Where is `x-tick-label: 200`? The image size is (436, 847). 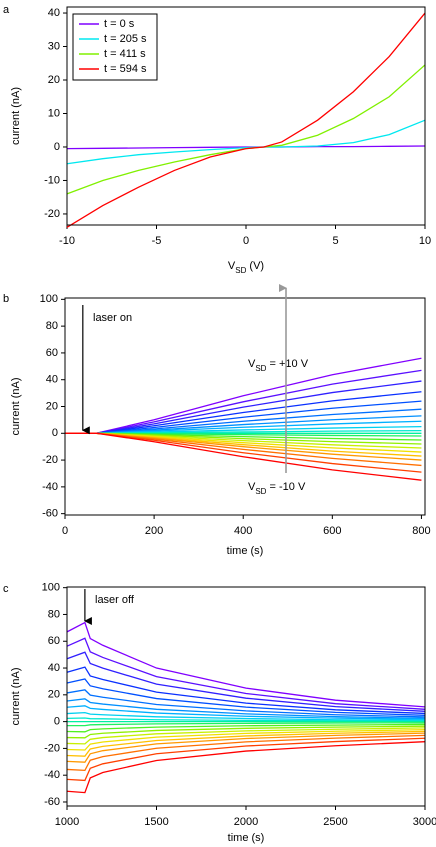 x-tick-label: 200 is located at coordinates (154, 531).